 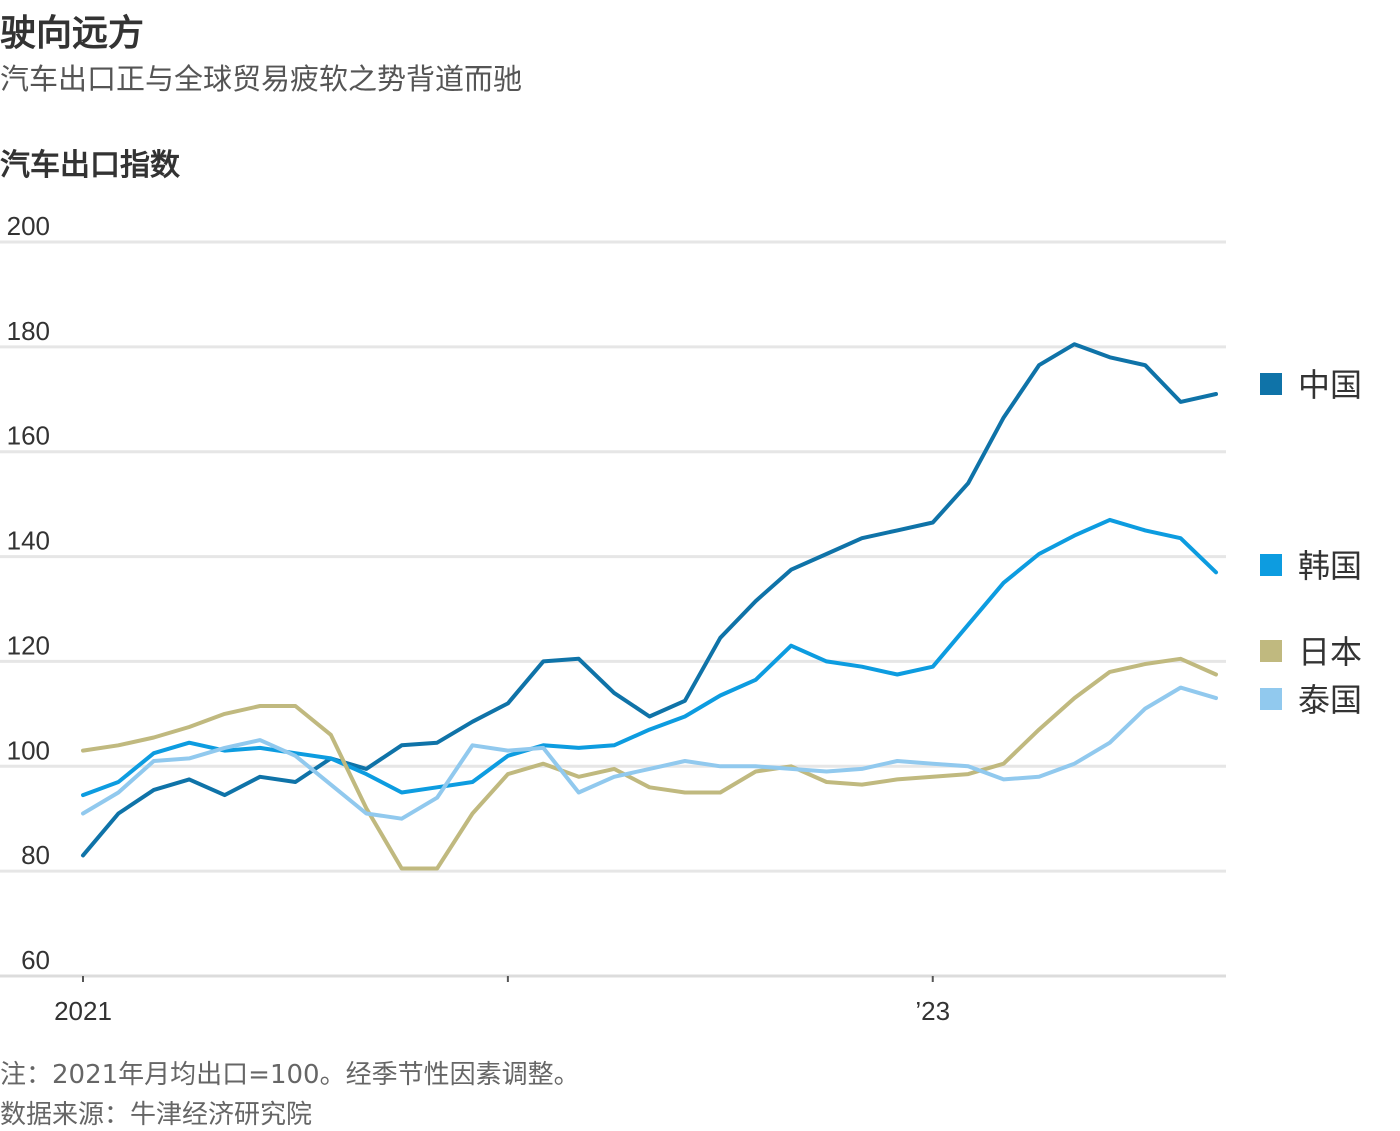 What do you see at coordinates (28, 541) in the screenshot?
I see `y-tick-label: 140` at bounding box center [28, 541].